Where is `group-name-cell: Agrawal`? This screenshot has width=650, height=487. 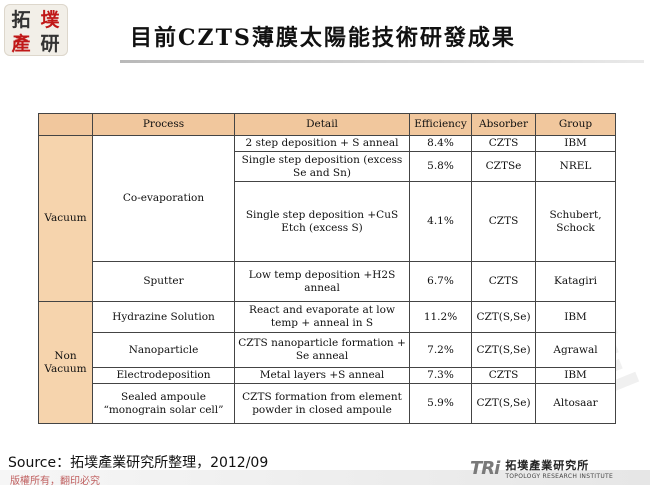 group-name-cell: Agrawal is located at coordinates (575, 350).